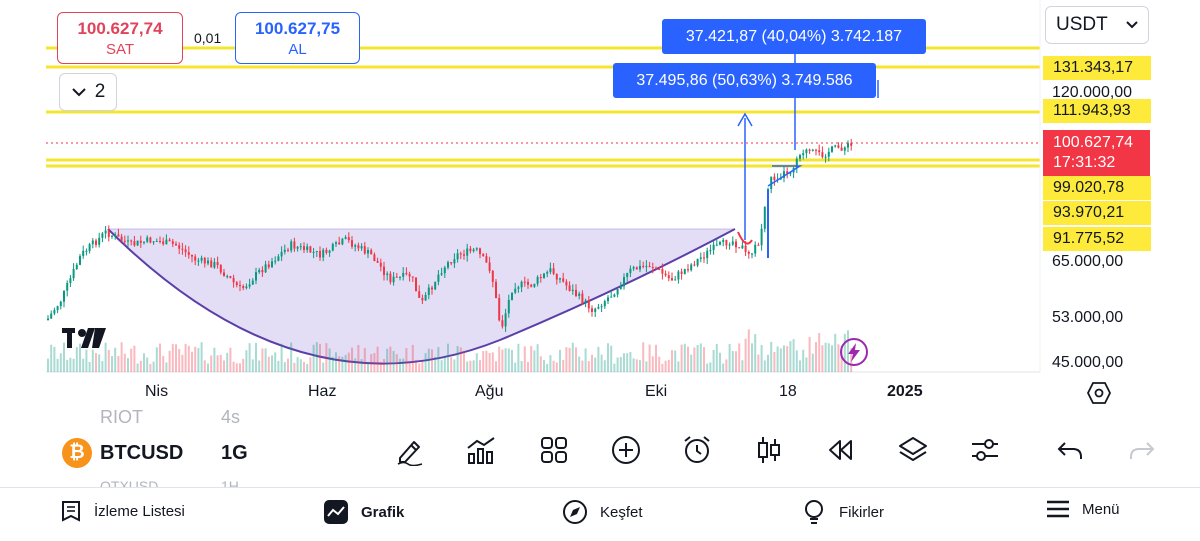  I want to click on replay-icon, so click(841, 450).